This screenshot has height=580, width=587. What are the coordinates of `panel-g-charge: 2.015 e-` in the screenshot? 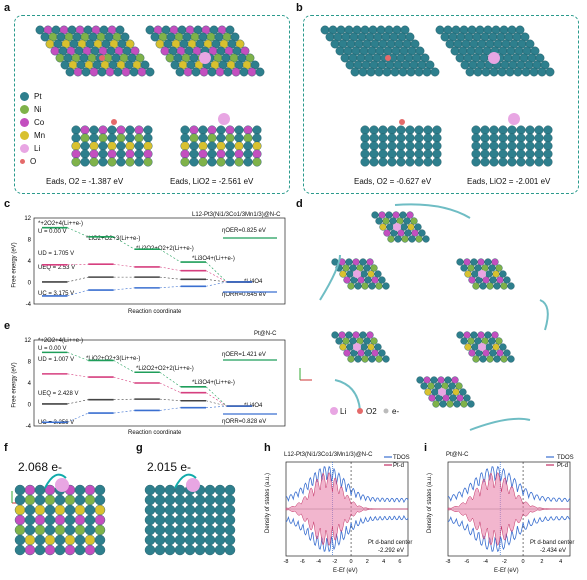 It's located at (169, 467).